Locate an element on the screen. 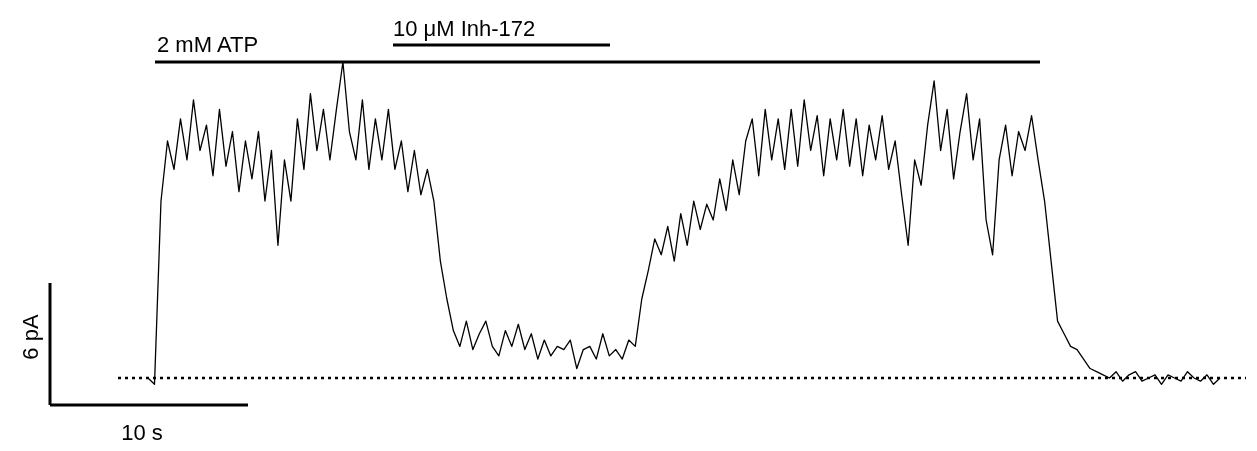 The width and height of the screenshot is (1257, 451). text: 2 mM ATP is located at coordinates (208, 44).